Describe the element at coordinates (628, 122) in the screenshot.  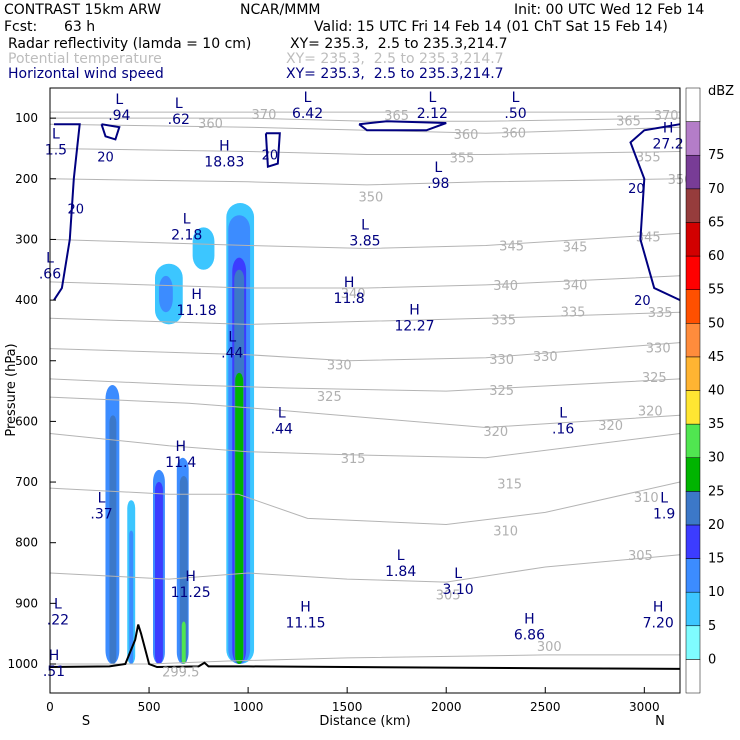
I see `theta-label-365-1: 365` at that location.